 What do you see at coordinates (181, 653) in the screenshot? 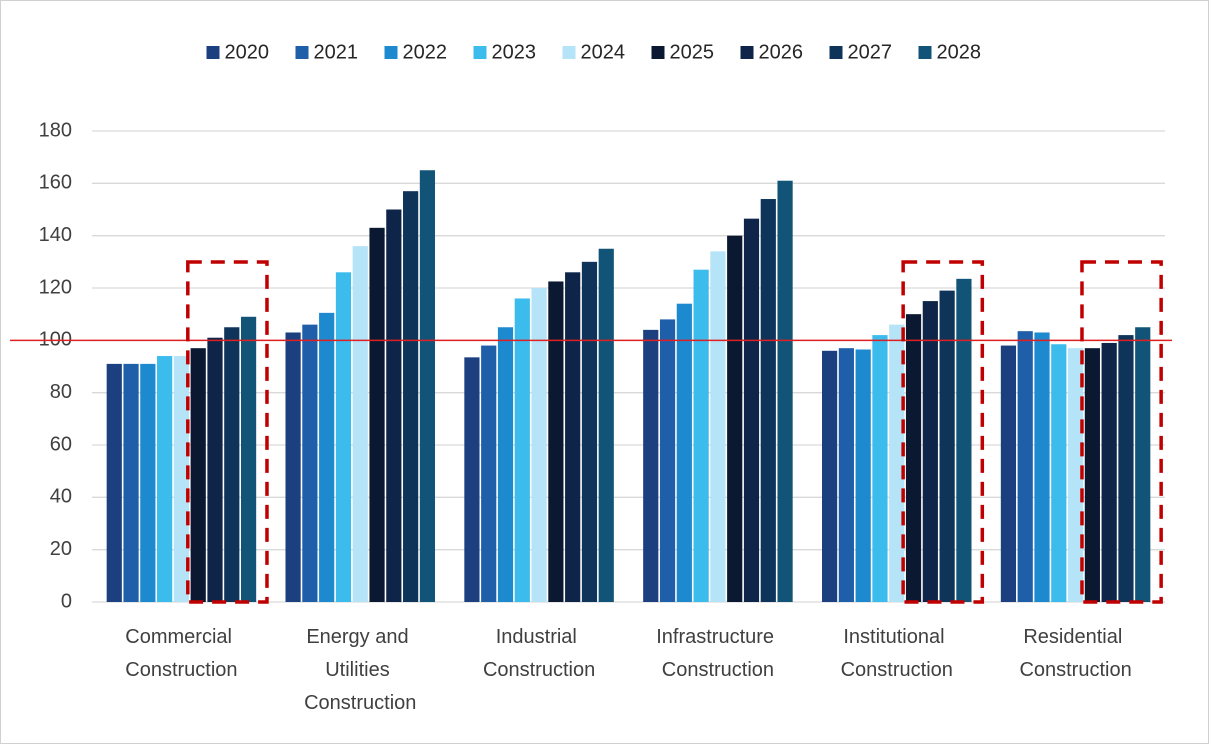
I see `x-tick-label: Commercial Construction` at bounding box center [181, 653].